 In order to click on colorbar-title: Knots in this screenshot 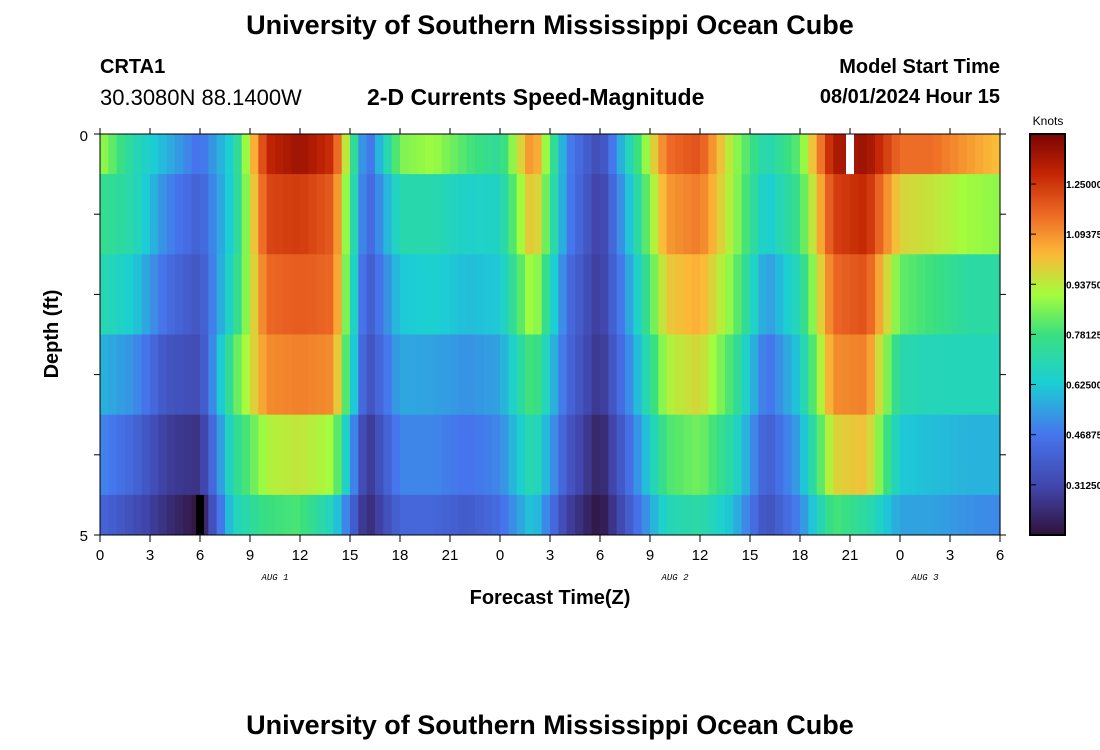, I will do `click(1048, 121)`.